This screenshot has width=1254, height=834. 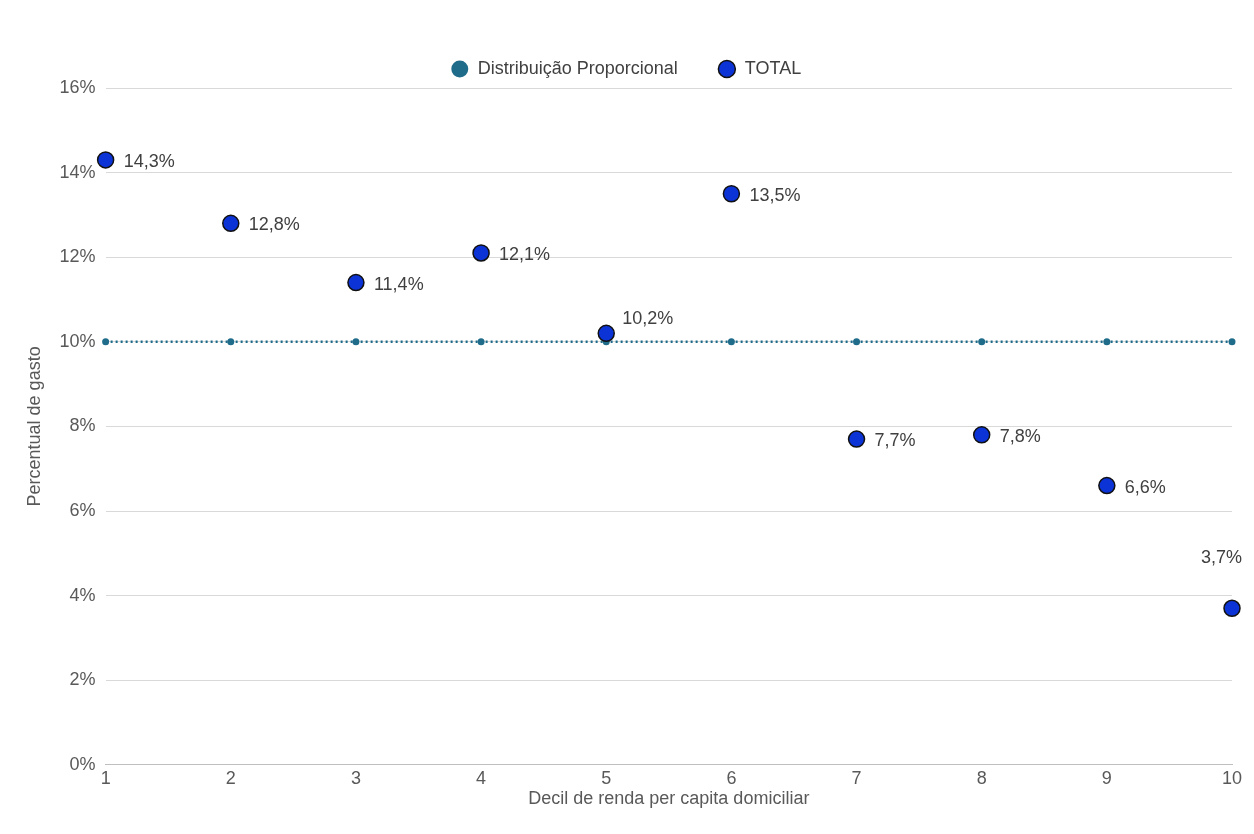 I want to click on y-axis-title: Percentual de gasto, so click(x=33, y=426).